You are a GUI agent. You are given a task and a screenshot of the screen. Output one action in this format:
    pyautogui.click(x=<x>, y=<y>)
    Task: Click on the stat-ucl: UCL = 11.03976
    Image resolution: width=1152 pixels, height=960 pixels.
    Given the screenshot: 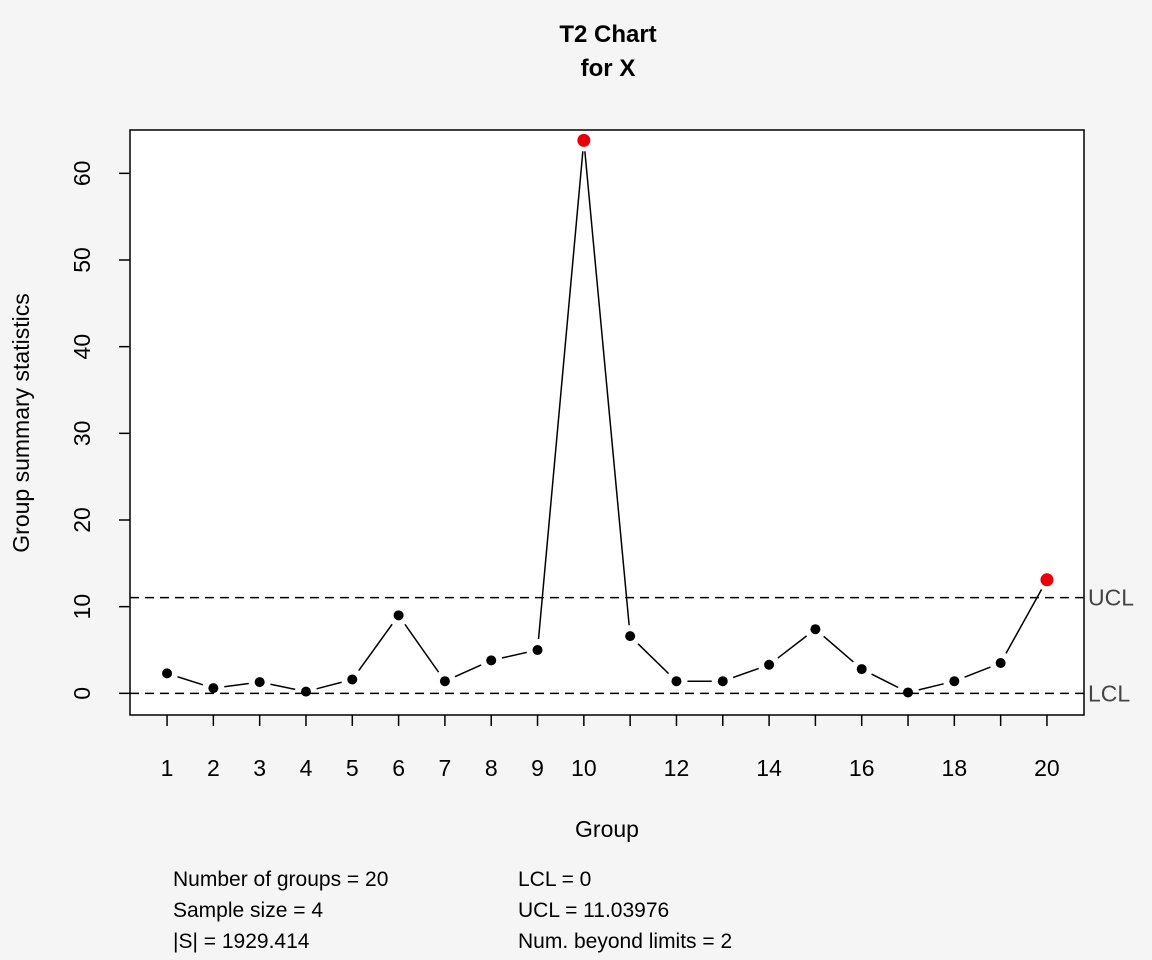 What is the action you would take?
    pyautogui.click(x=594, y=910)
    